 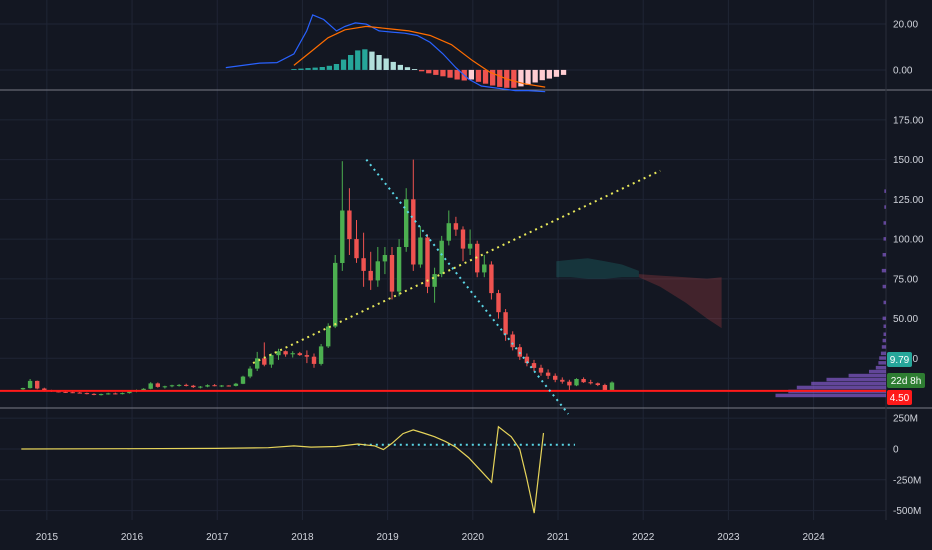 I want to click on last-price-tag: 9.79, so click(x=899, y=359).